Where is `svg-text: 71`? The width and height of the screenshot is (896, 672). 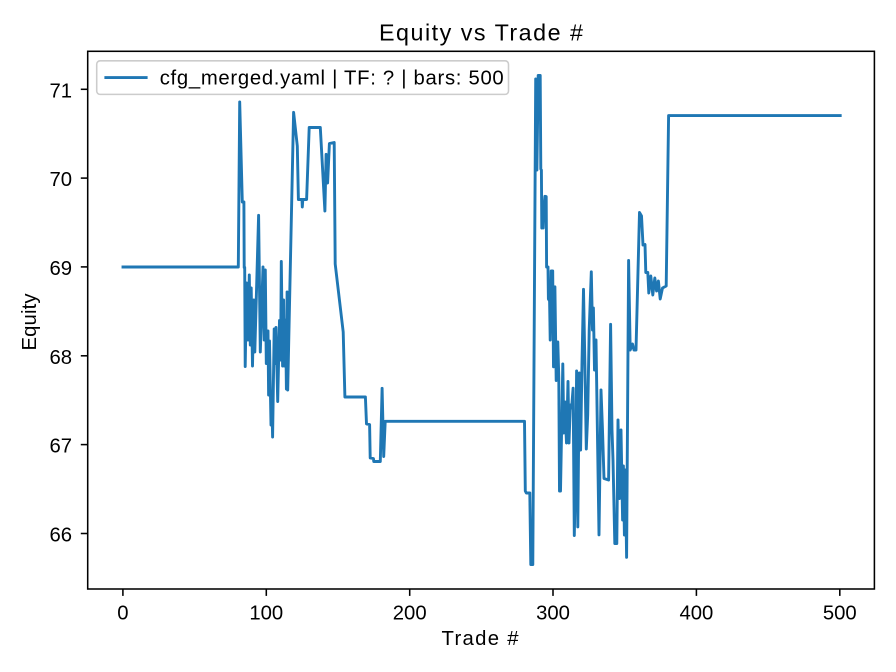
svg-text: 71 is located at coordinates (60, 91).